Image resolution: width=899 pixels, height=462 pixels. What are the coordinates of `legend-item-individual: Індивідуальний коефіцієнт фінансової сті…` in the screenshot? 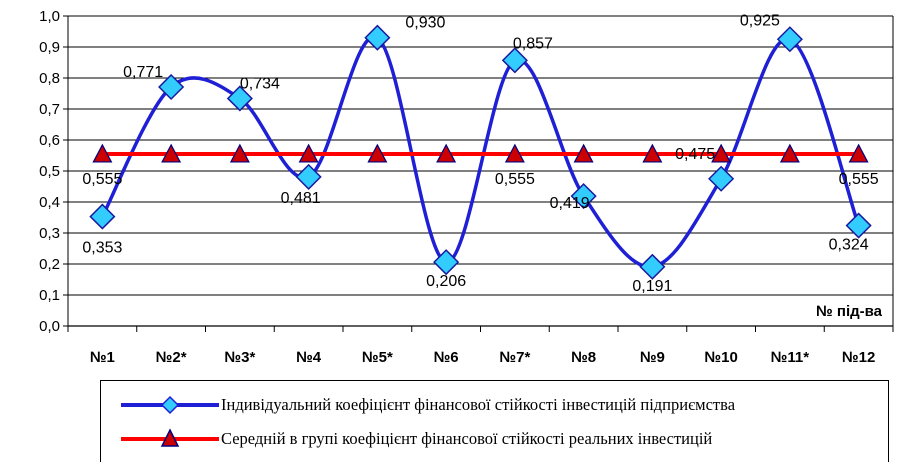 It's located at (494, 404).